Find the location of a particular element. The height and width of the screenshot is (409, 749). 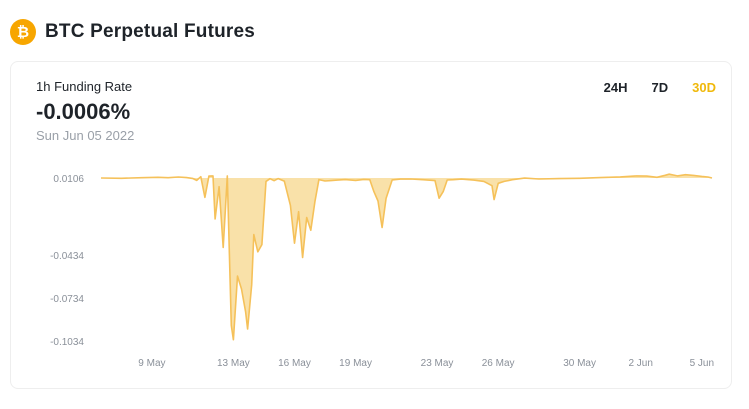

funding-rate-date: Sun Jun 05 2022 is located at coordinates (85, 135).